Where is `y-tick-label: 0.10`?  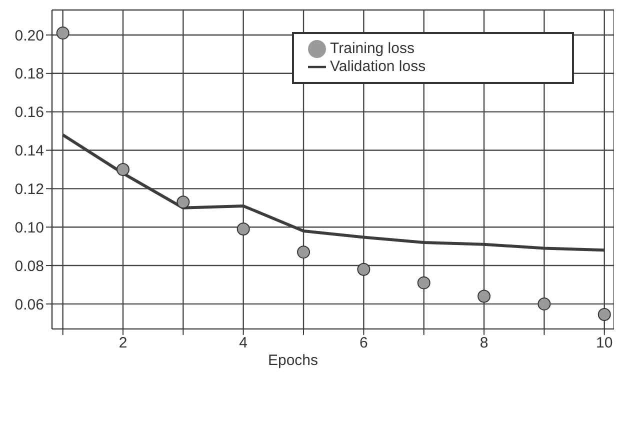
y-tick-label: 0.10 is located at coordinates (29, 227).